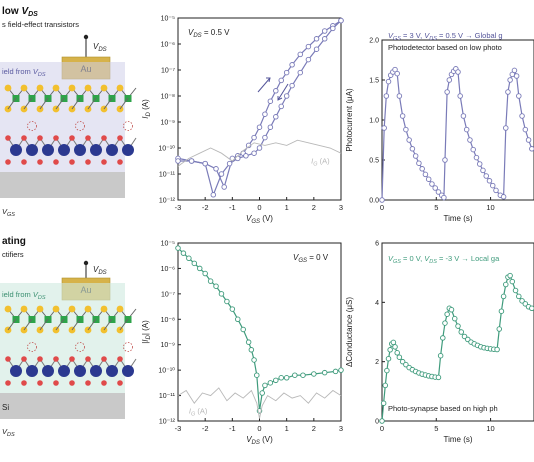 The image size is (534, 462). Describe the element at coordinates (167, 175) in the screenshot. I see `y-tick-label: 10⁻¹¹` at that location.